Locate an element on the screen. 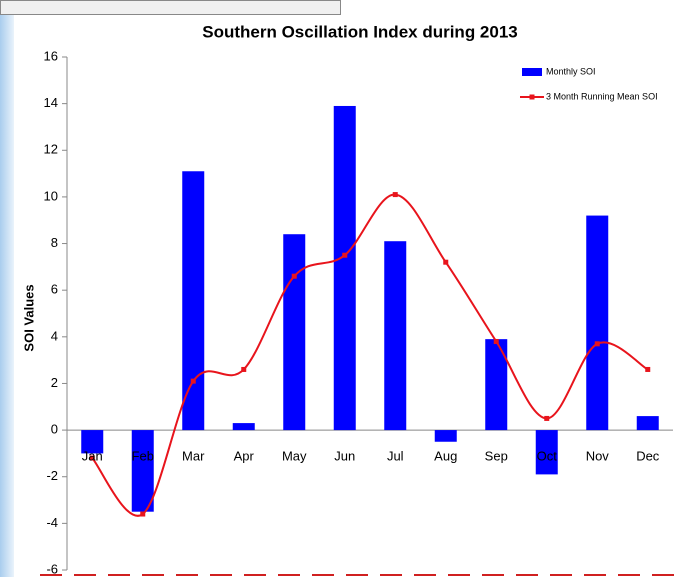  chart-title: Southern Oscillation Index during 2013 is located at coordinates (360, 31).